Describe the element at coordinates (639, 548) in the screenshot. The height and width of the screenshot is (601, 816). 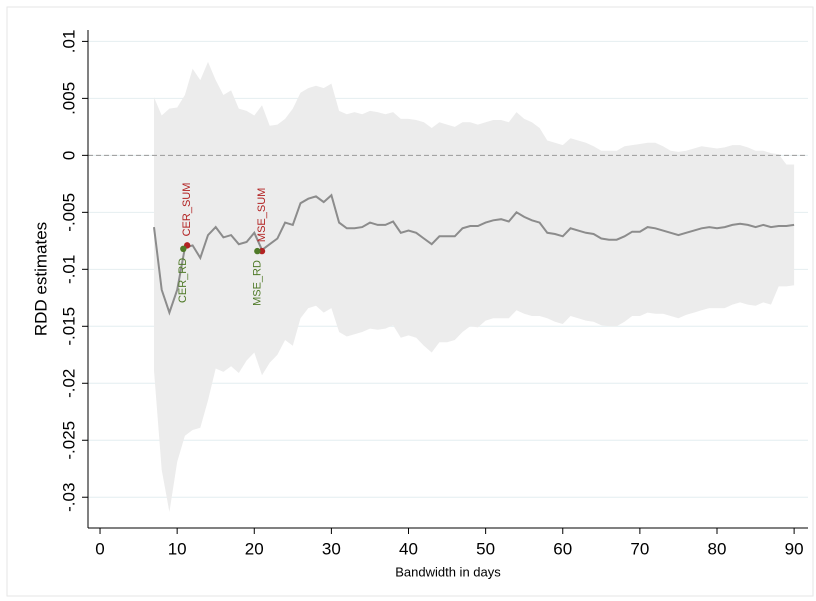
I see `x-tick-label: 70` at that location.